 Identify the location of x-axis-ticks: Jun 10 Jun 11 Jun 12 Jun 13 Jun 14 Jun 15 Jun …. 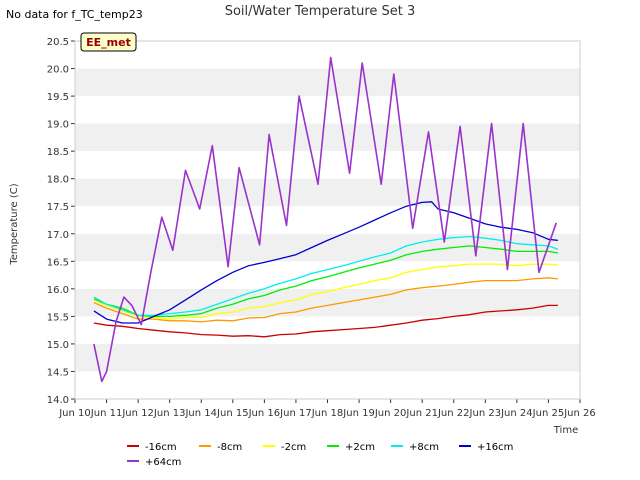
(327, 409).